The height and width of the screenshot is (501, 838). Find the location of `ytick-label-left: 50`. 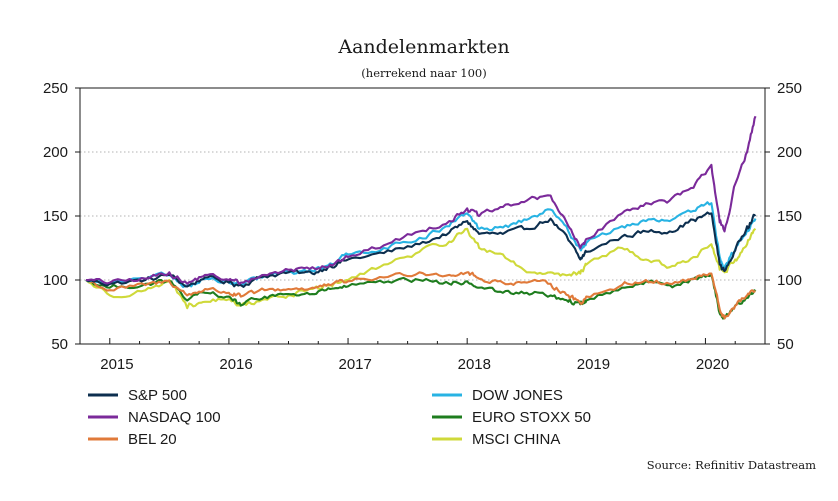

ytick-label-left: 50 is located at coordinates (59, 344).